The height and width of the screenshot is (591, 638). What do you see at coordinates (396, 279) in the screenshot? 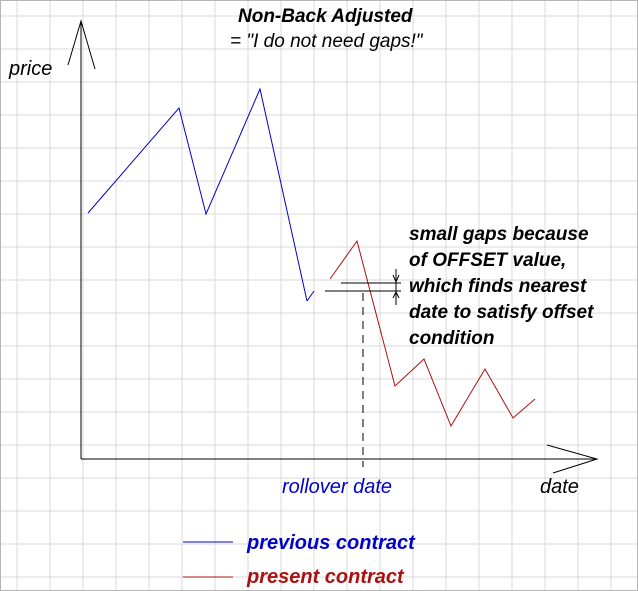
I see `gap-arrow-top` at bounding box center [396, 279].